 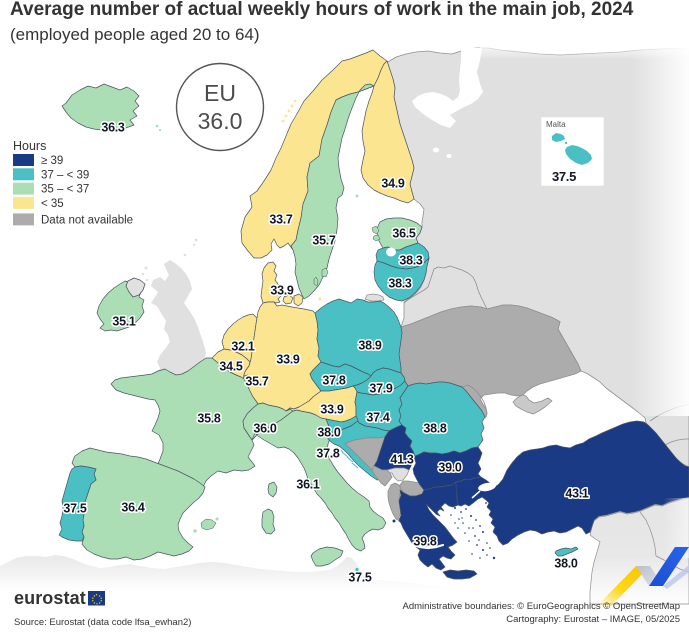 What do you see at coordinates (307, 485) in the screenshot?
I see `svg-text: 36.1` at bounding box center [307, 485].